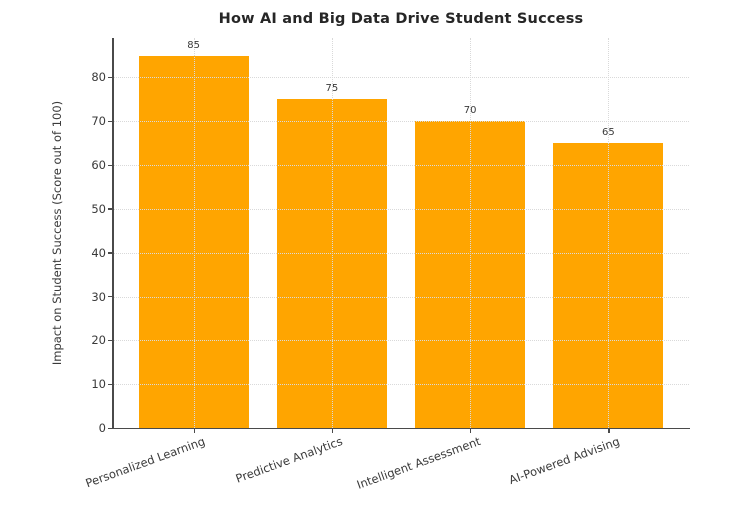 The image size is (736, 516). Describe the element at coordinates (401, 428) in the screenshot. I see `x-axis-spine` at that location.